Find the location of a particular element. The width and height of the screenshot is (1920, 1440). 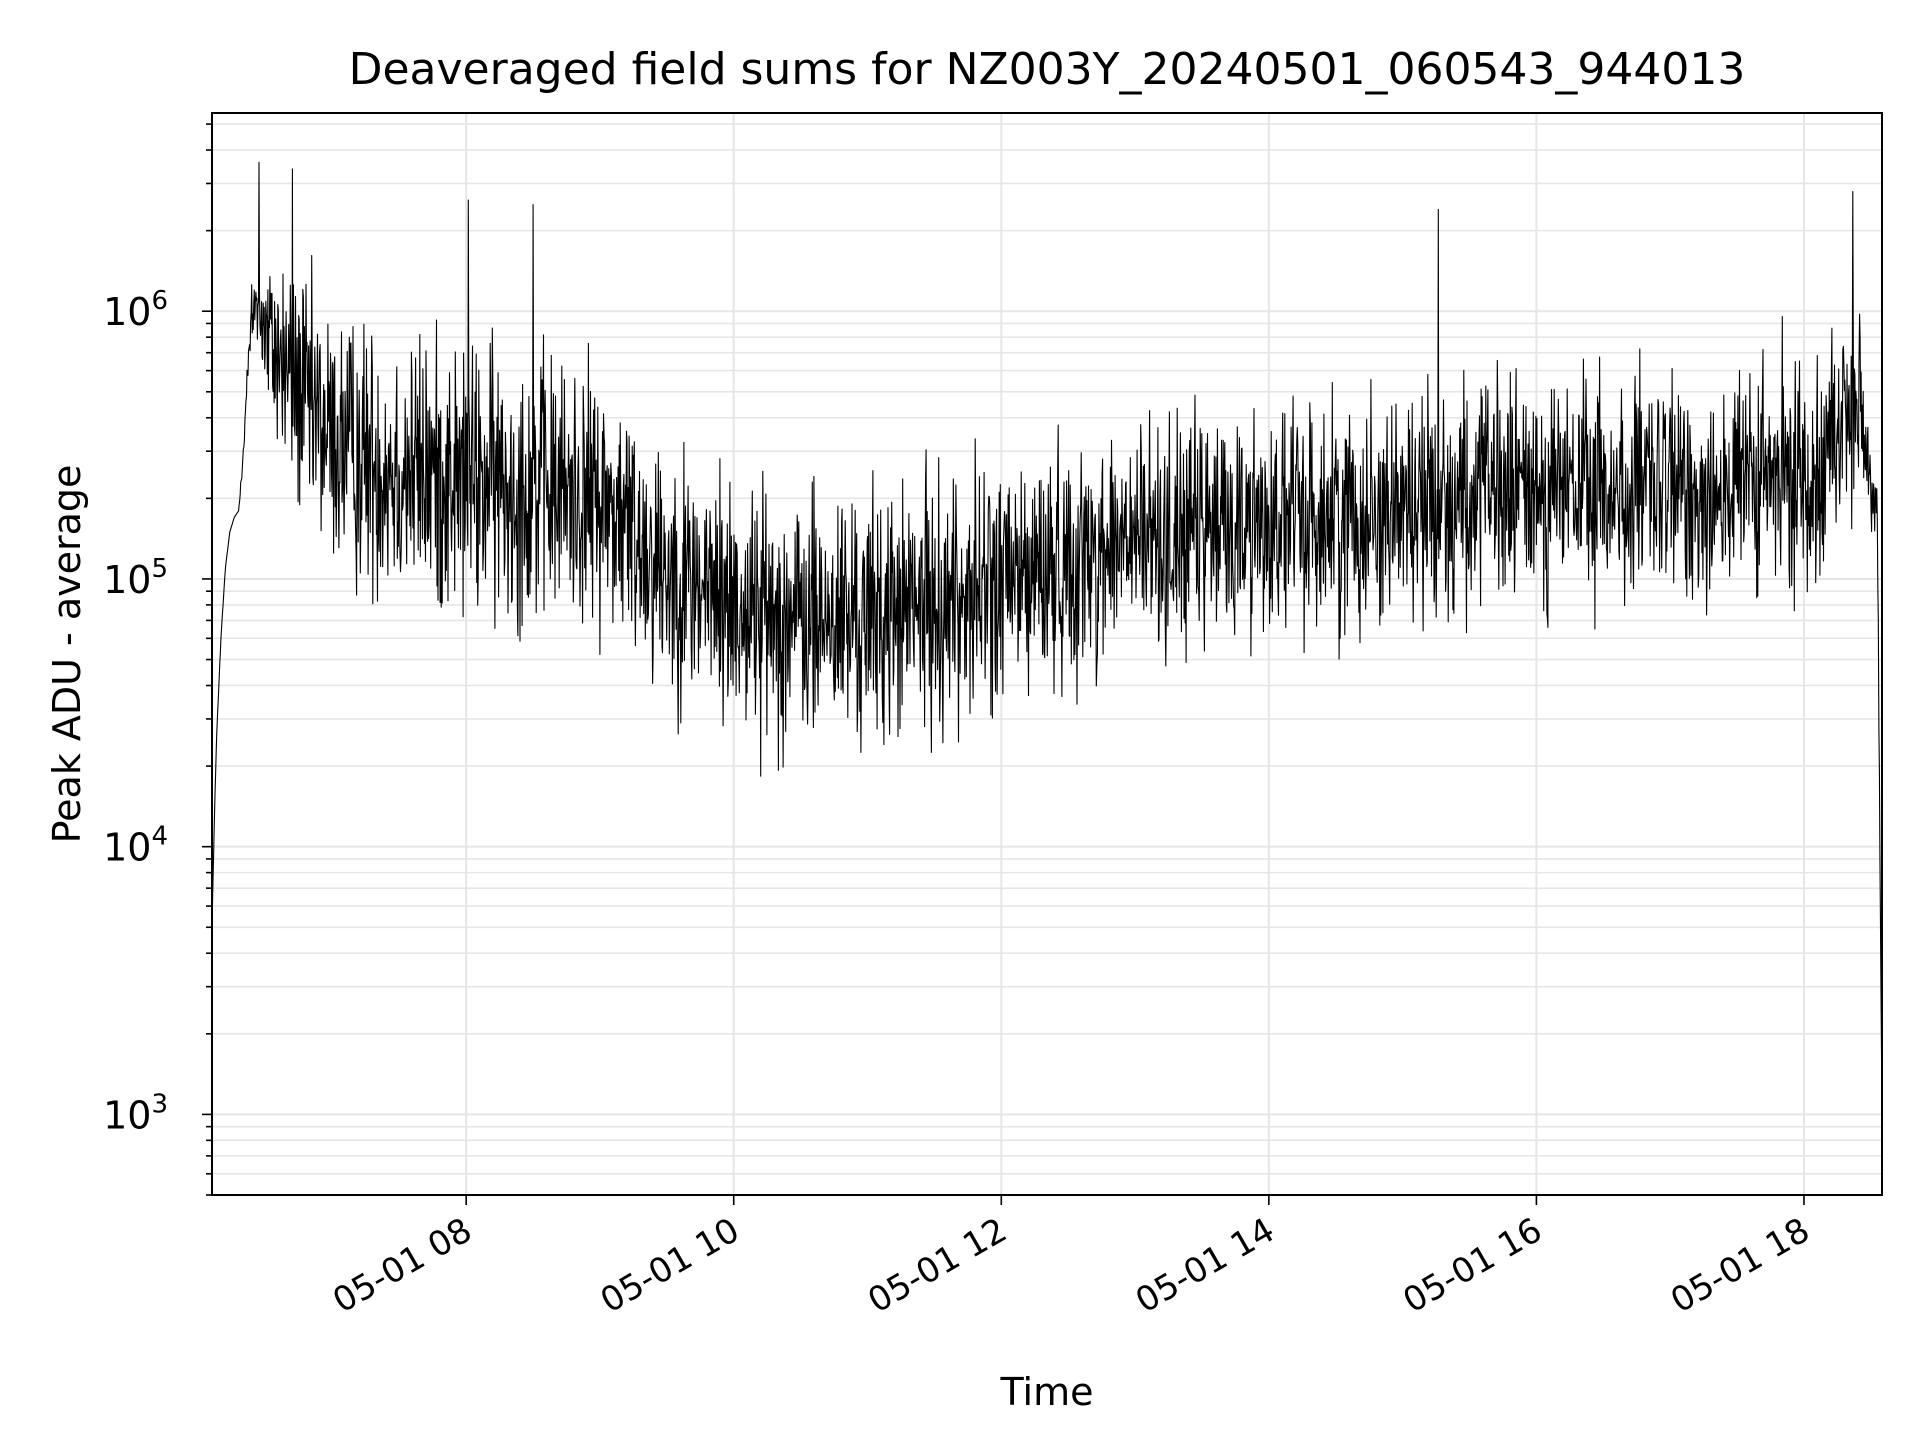

y-tick-exponent: 5 is located at coordinates (159, 569).